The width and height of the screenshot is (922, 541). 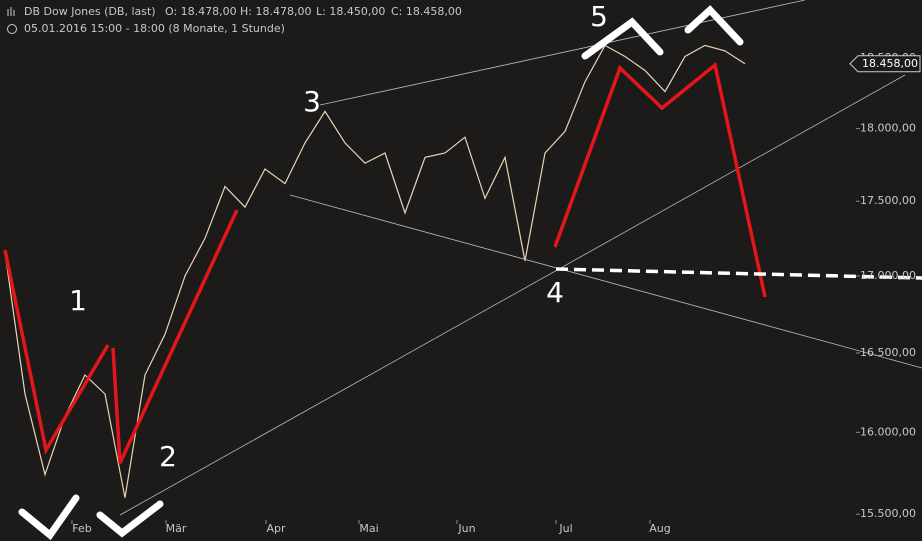 What do you see at coordinates (888, 431) in the screenshot?
I see `y-tick-label: 16.000,00` at bounding box center [888, 431].